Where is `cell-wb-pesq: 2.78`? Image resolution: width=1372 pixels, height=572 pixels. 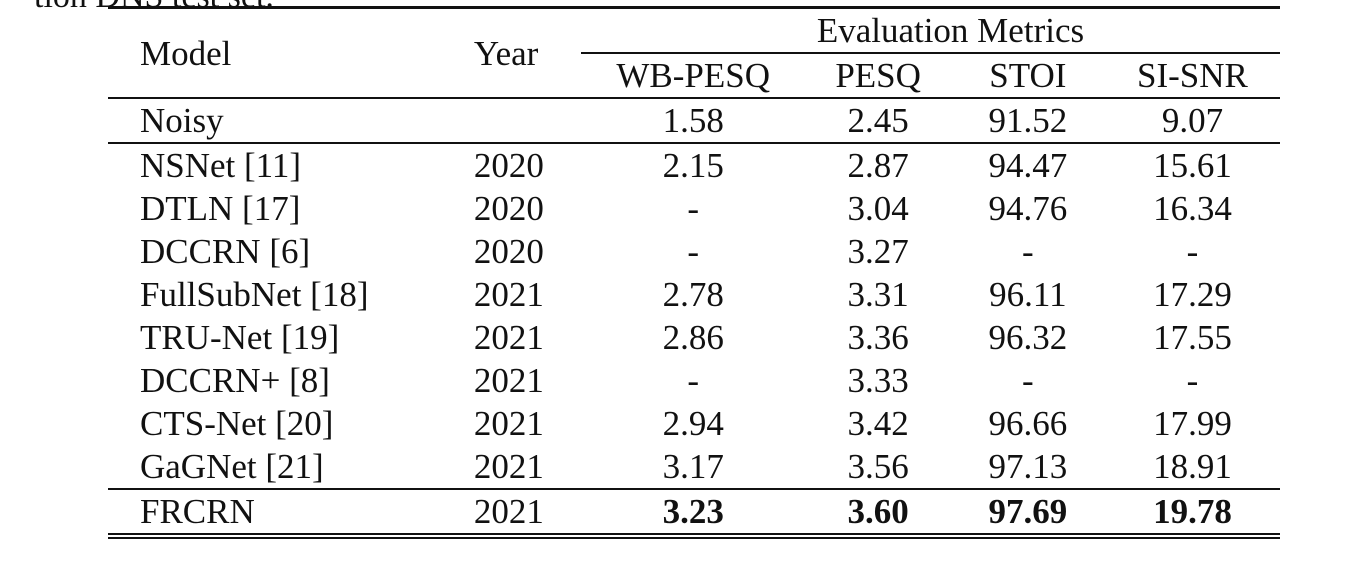 cell-wb-pesq: 2.78 is located at coordinates (693, 294).